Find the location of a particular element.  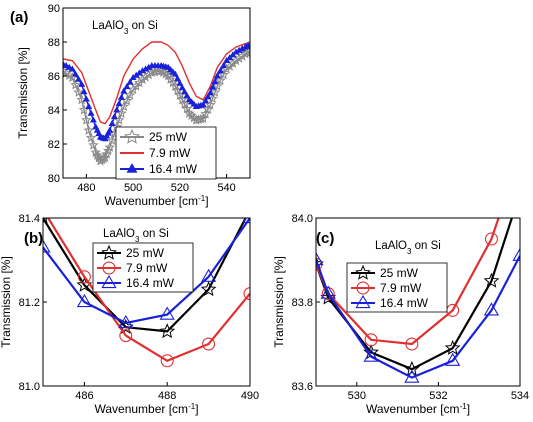

x-tick-label: 480 is located at coordinates (86, 188).